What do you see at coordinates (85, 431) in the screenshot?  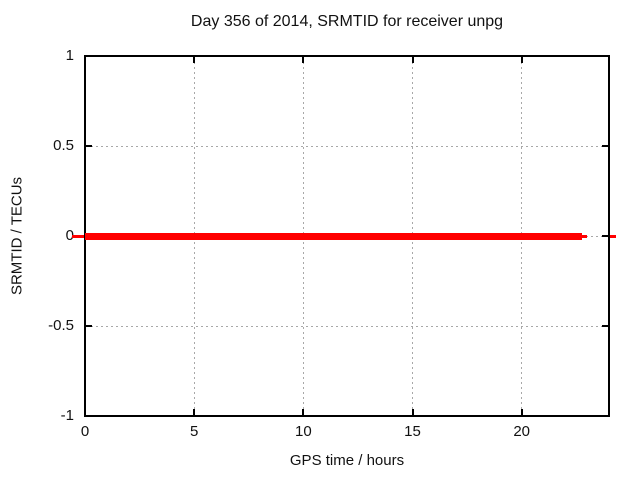 I see `x-tick-label-0: 0` at bounding box center [85, 431].